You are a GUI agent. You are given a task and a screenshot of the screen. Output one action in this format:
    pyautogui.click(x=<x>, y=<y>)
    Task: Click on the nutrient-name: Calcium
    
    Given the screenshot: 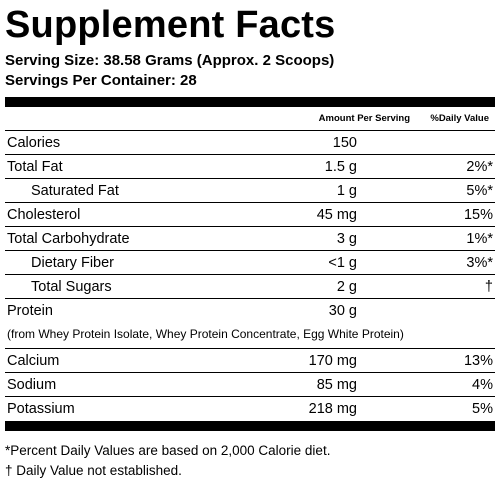 What is the action you would take?
    pyautogui.click(x=33, y=361)
    